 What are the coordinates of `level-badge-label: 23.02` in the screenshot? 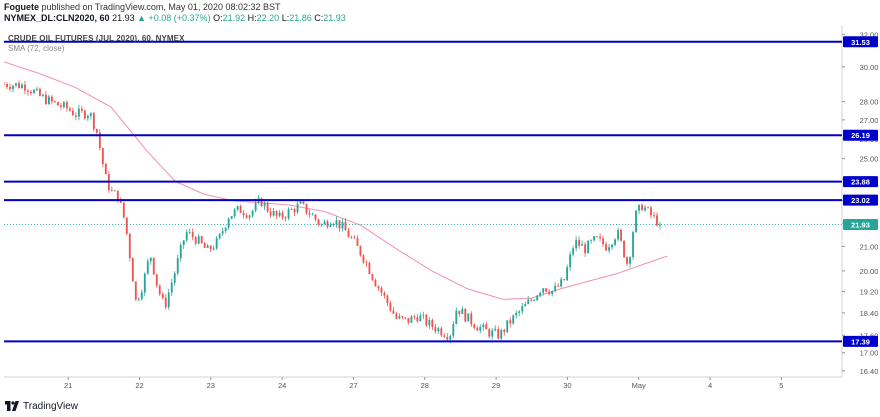 It's located at (860, 200).